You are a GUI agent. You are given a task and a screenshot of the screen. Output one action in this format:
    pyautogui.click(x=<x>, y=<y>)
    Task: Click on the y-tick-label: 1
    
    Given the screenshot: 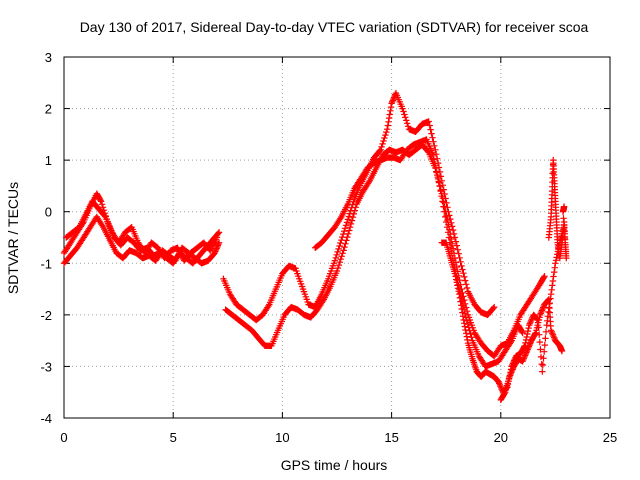 What is the action you would take?
    pyautogui.click(x=48, y=160)
    